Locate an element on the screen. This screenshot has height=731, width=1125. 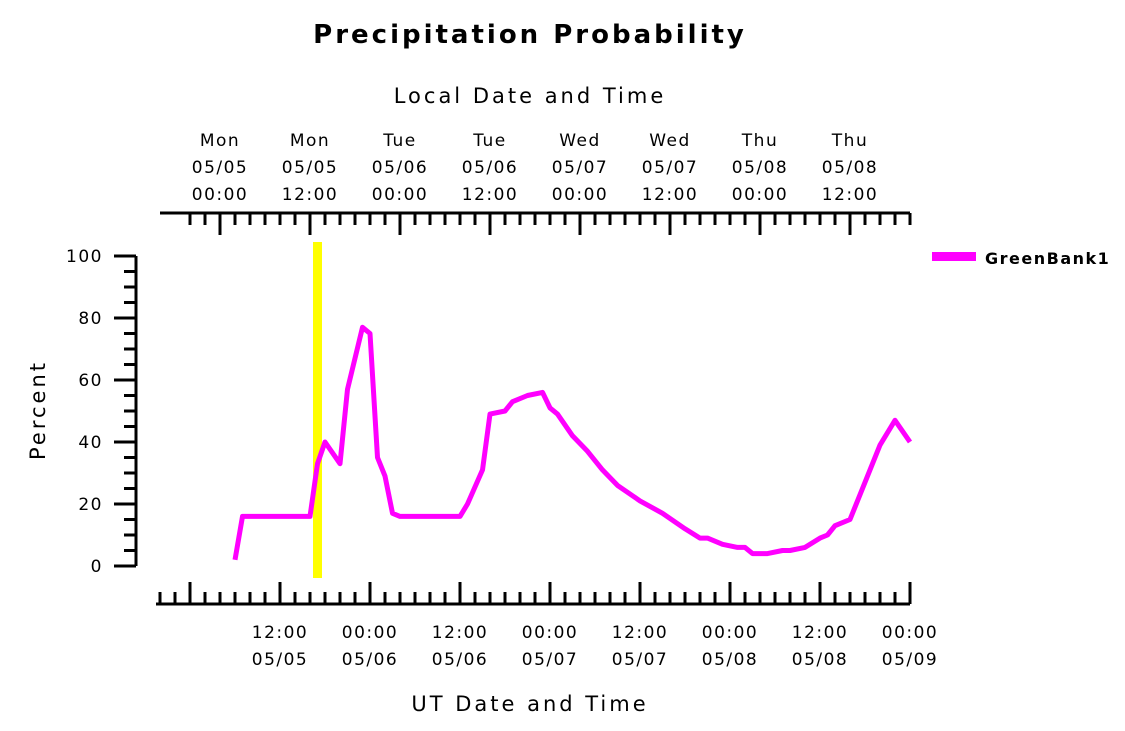
legend: GreenBank1 is located at coordinates (1021, 258).